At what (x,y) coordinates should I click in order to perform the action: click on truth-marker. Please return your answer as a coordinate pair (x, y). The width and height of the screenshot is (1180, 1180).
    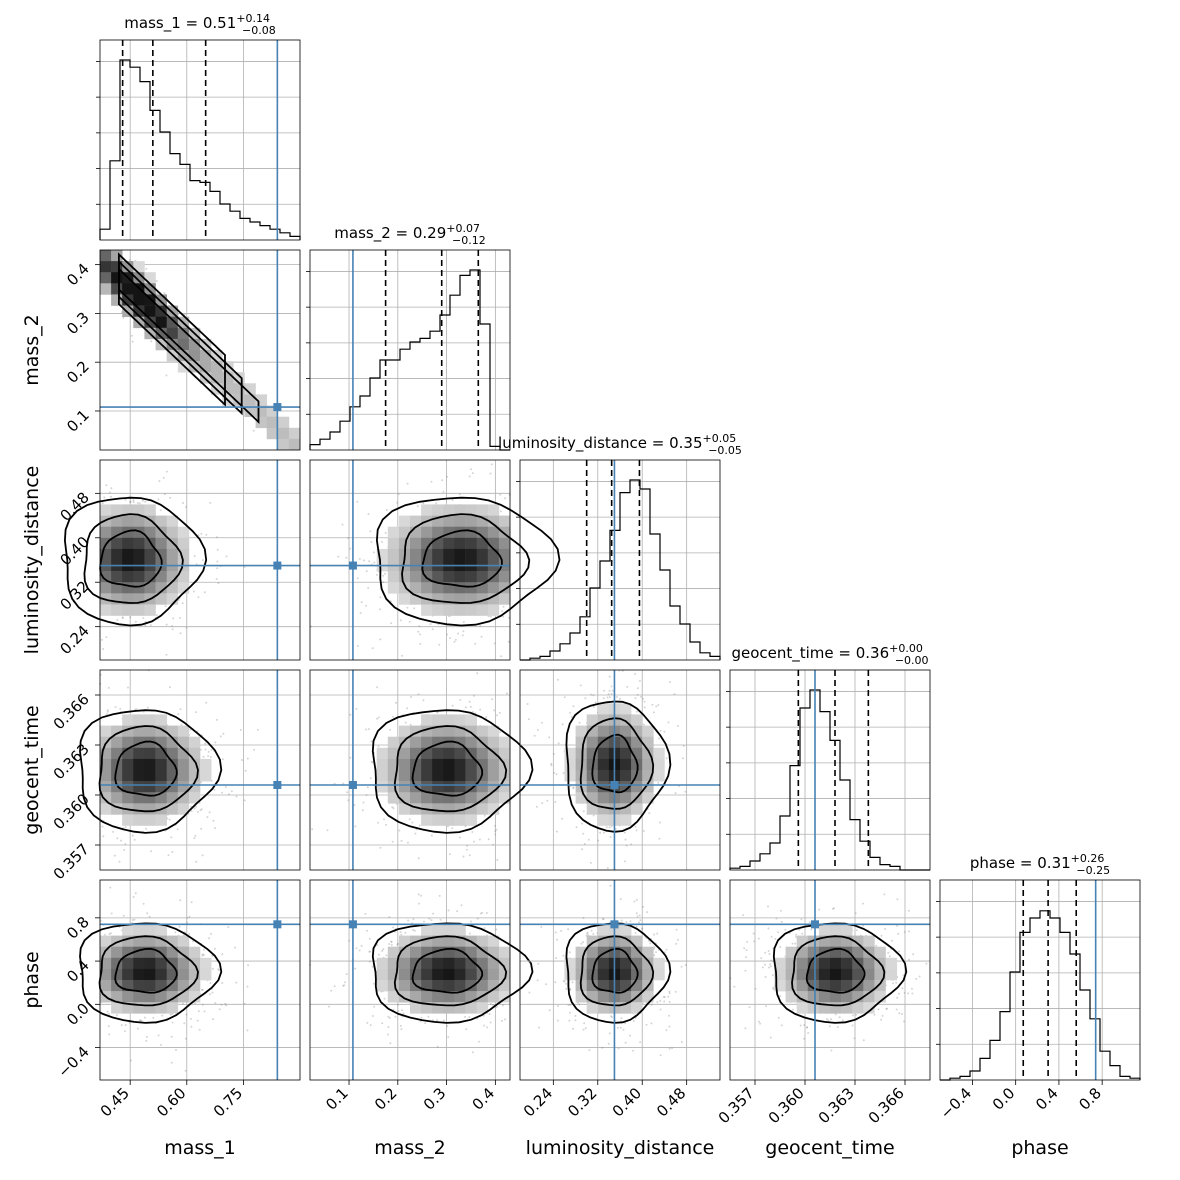
    Looking at the image, I should click on (277, 407).